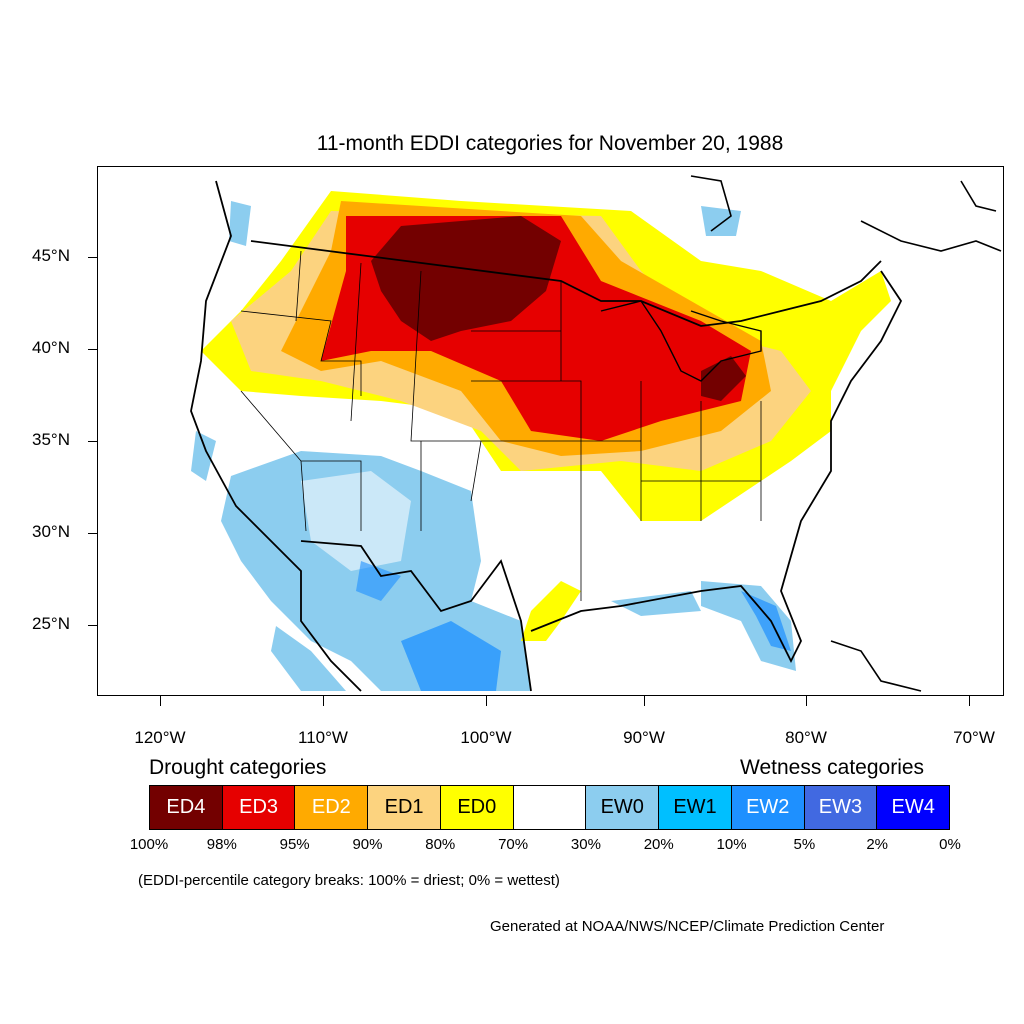 The height and width of the screenshot is (1024, 1024). I want to click on lat-label-45: 45°N, so click(51, 255).